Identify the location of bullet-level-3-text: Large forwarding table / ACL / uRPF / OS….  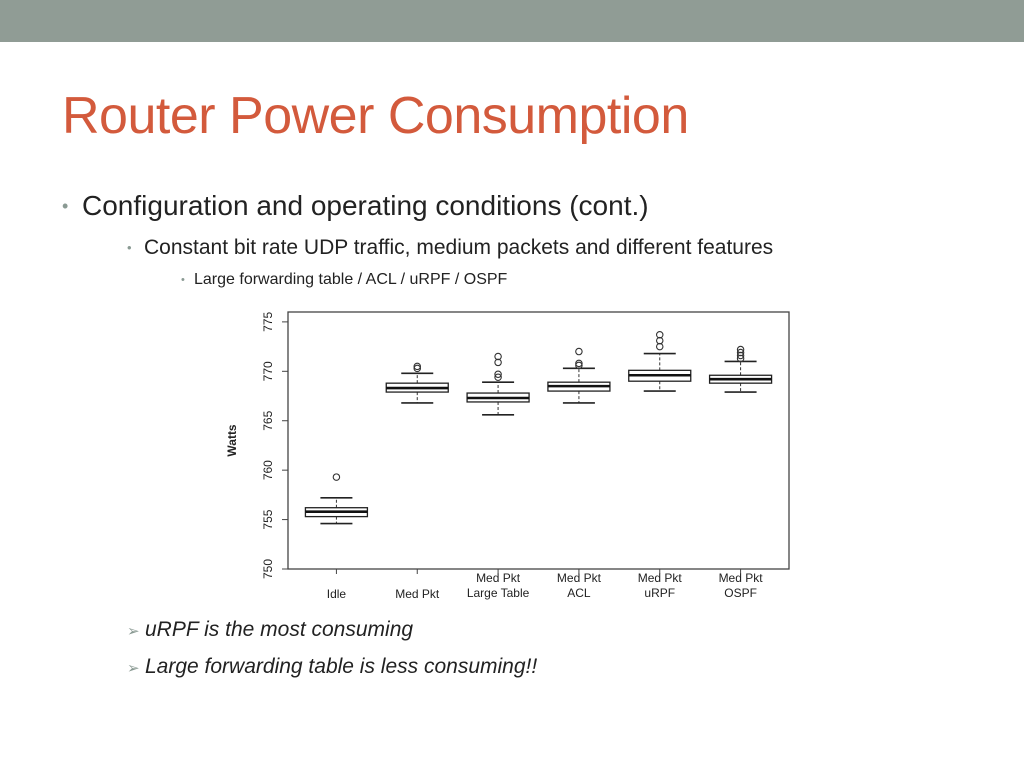
(351, 279).